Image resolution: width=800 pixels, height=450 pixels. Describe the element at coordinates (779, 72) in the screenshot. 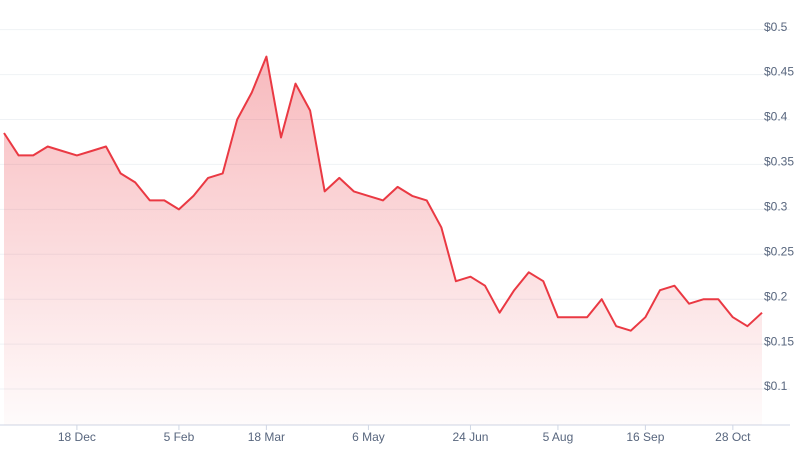

I see `y-tick-label: $0.45` at that location.